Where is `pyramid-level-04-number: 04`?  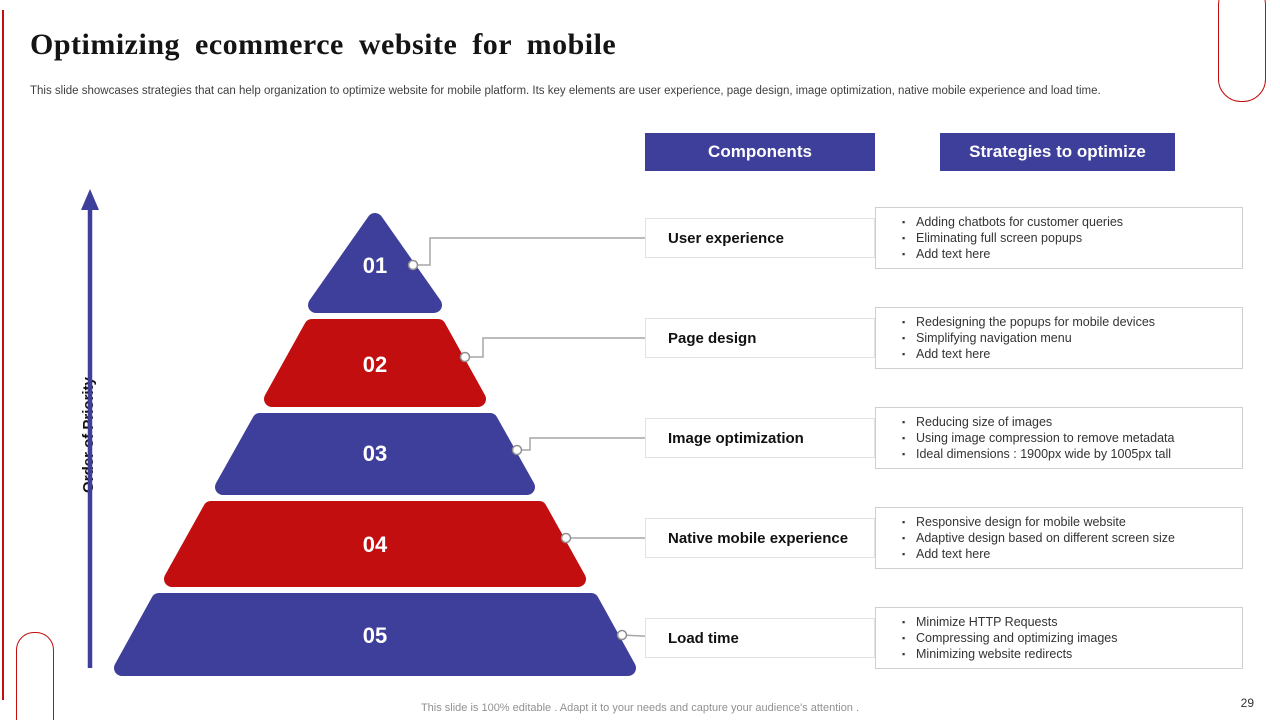
pyramid-level-04-number: 04 is located at coordinates (375, 544).